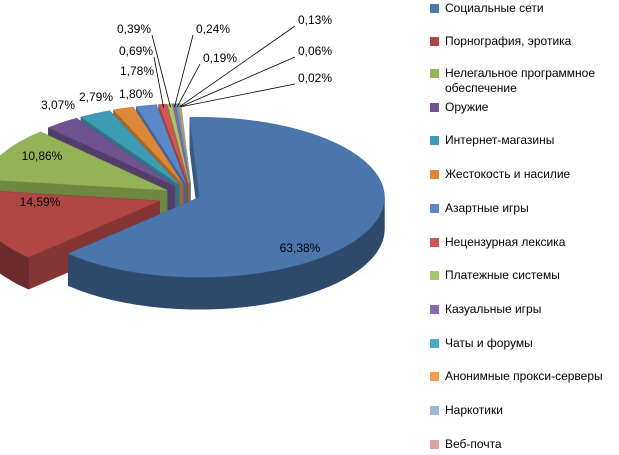 Image resolution: width=619 pixels, height=455 pixels. I want to click on legend-label: Нецензурная лексика, so click(505, 242).